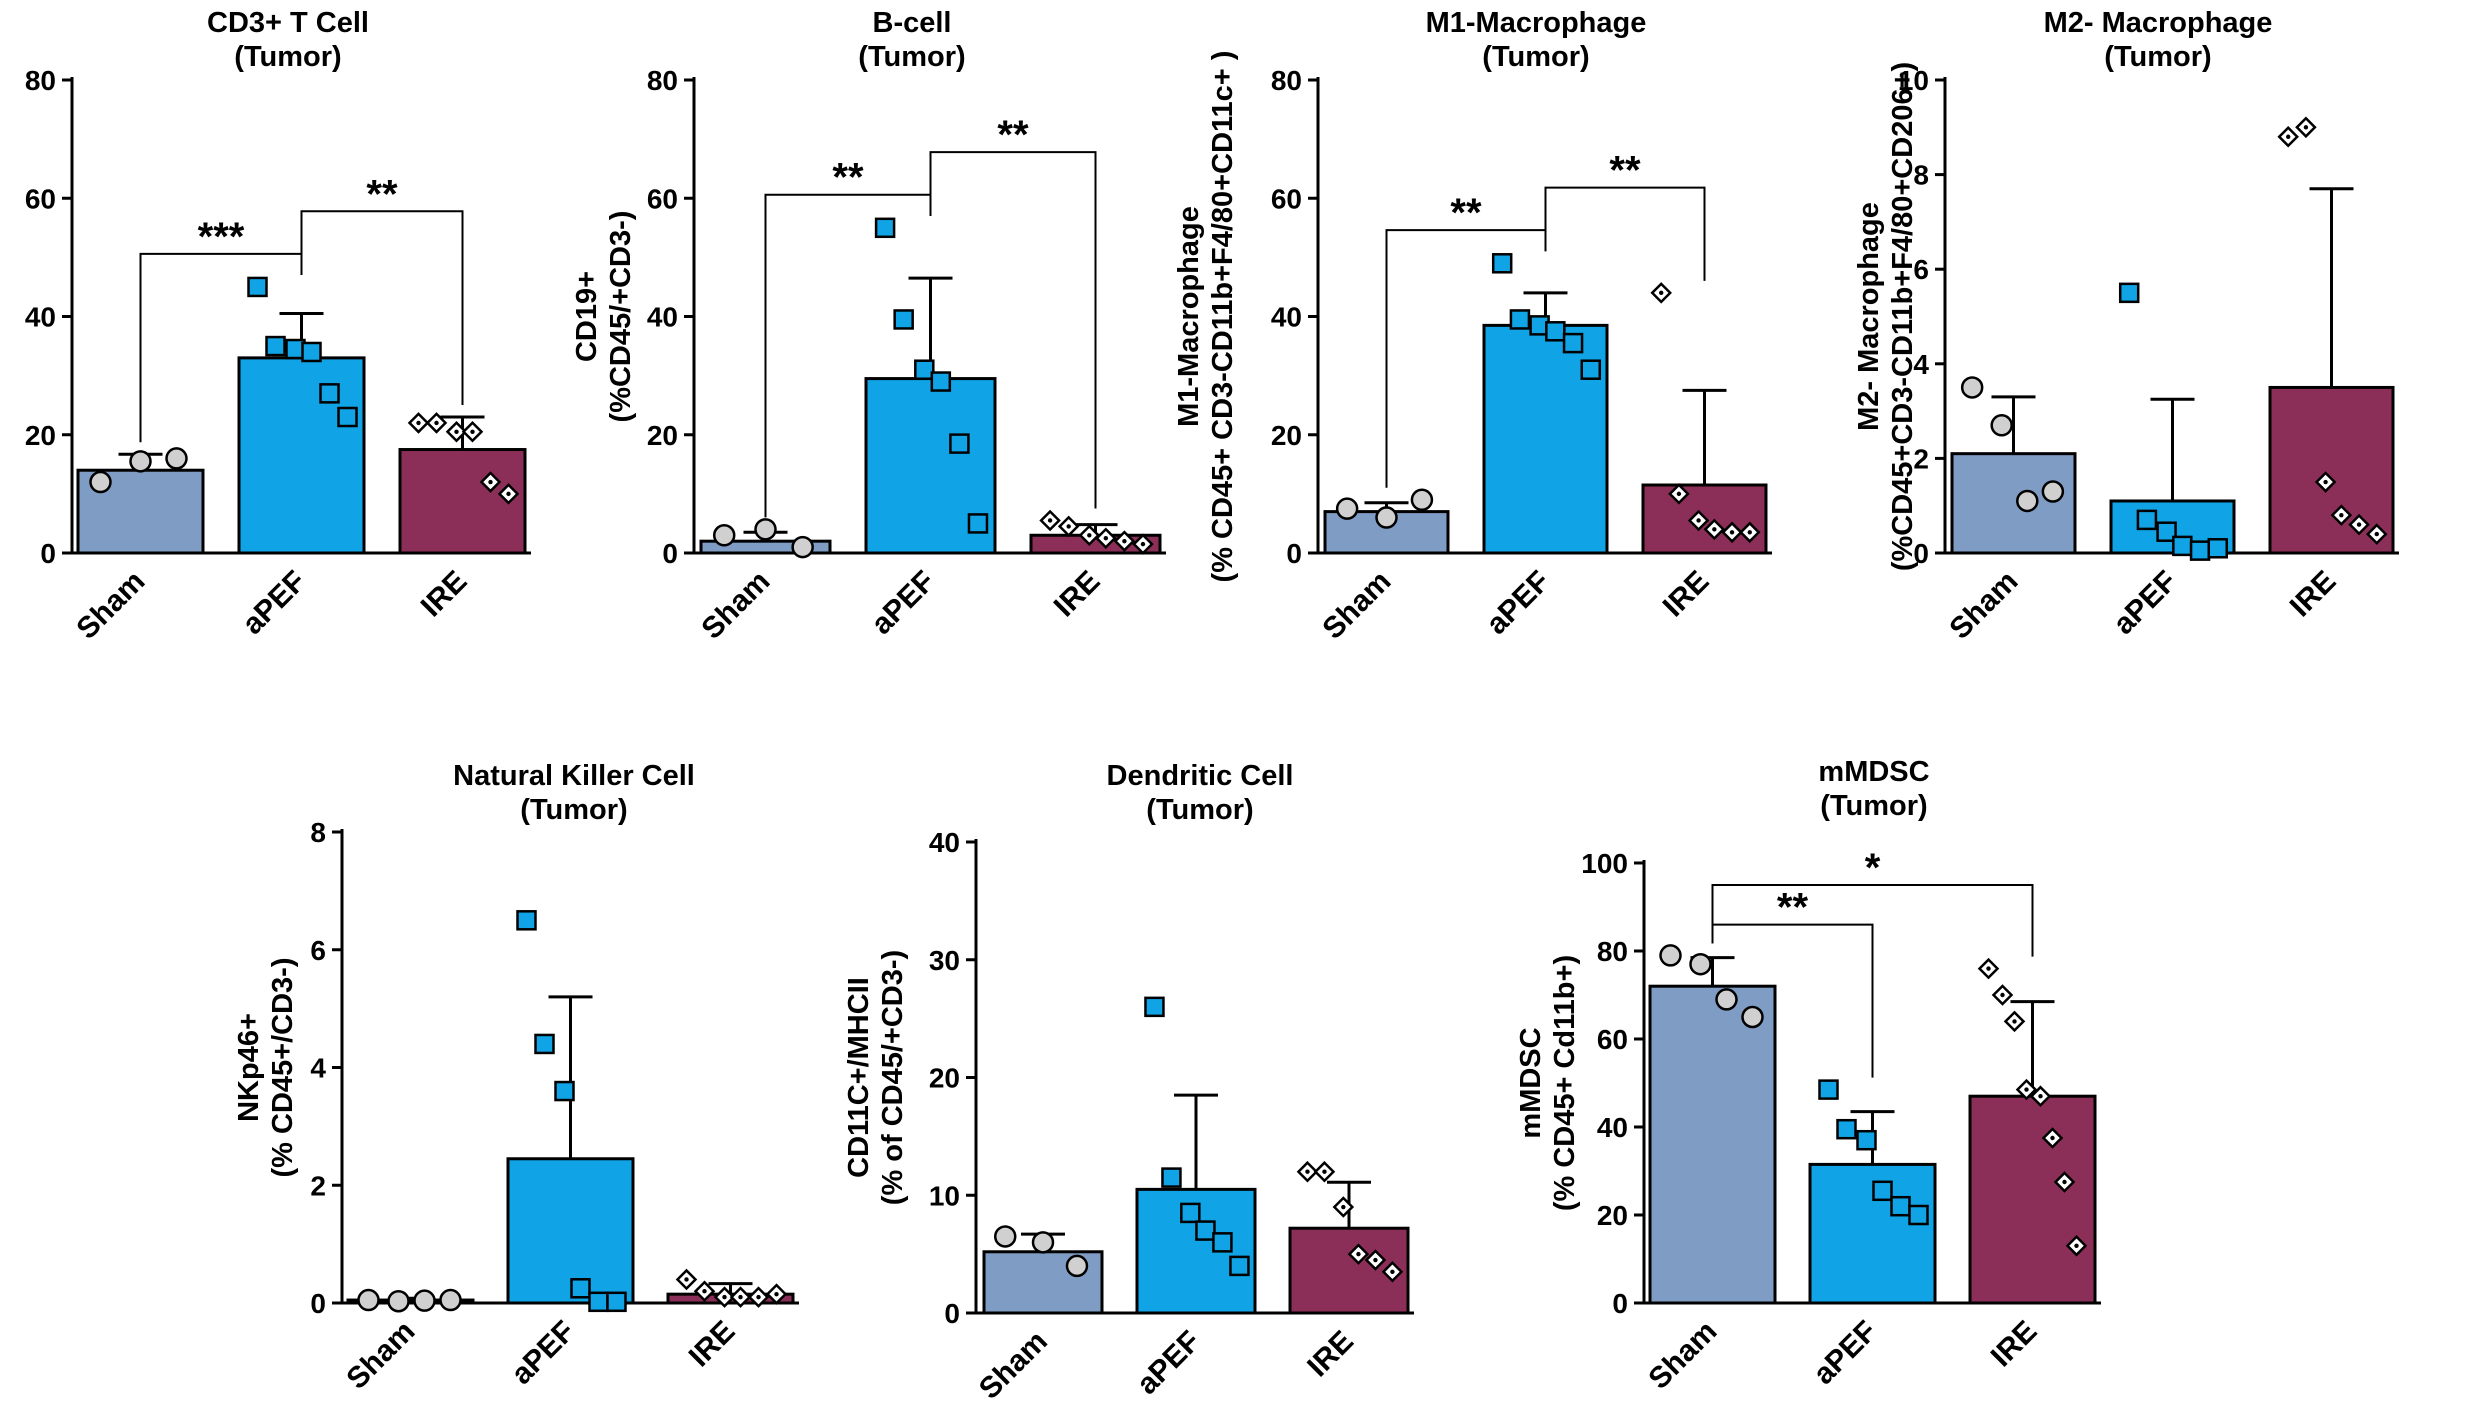 The height and width of the screenshot is (1414, 2473). Describe the element at coordinates (318, 950) in the screenshot. I see `y-tick-label: 6` at that location.